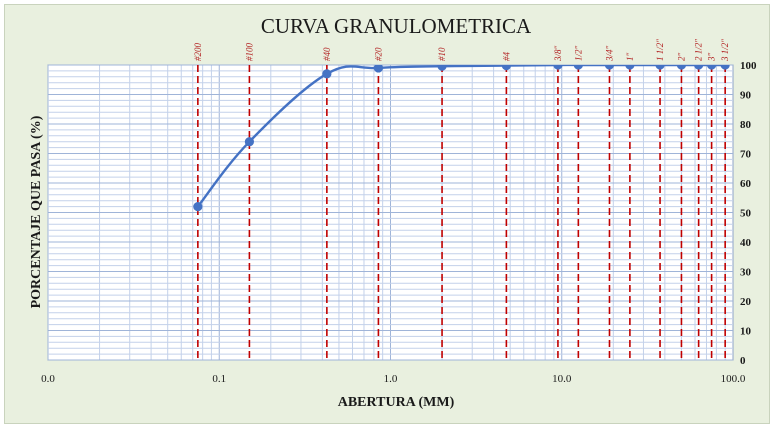 This screenshot has height=428, width=775. Describe the element at coordinates (396, 26) in the screenshot. I see `chart-title: CURVA GRANULOMETRICA` at that location.